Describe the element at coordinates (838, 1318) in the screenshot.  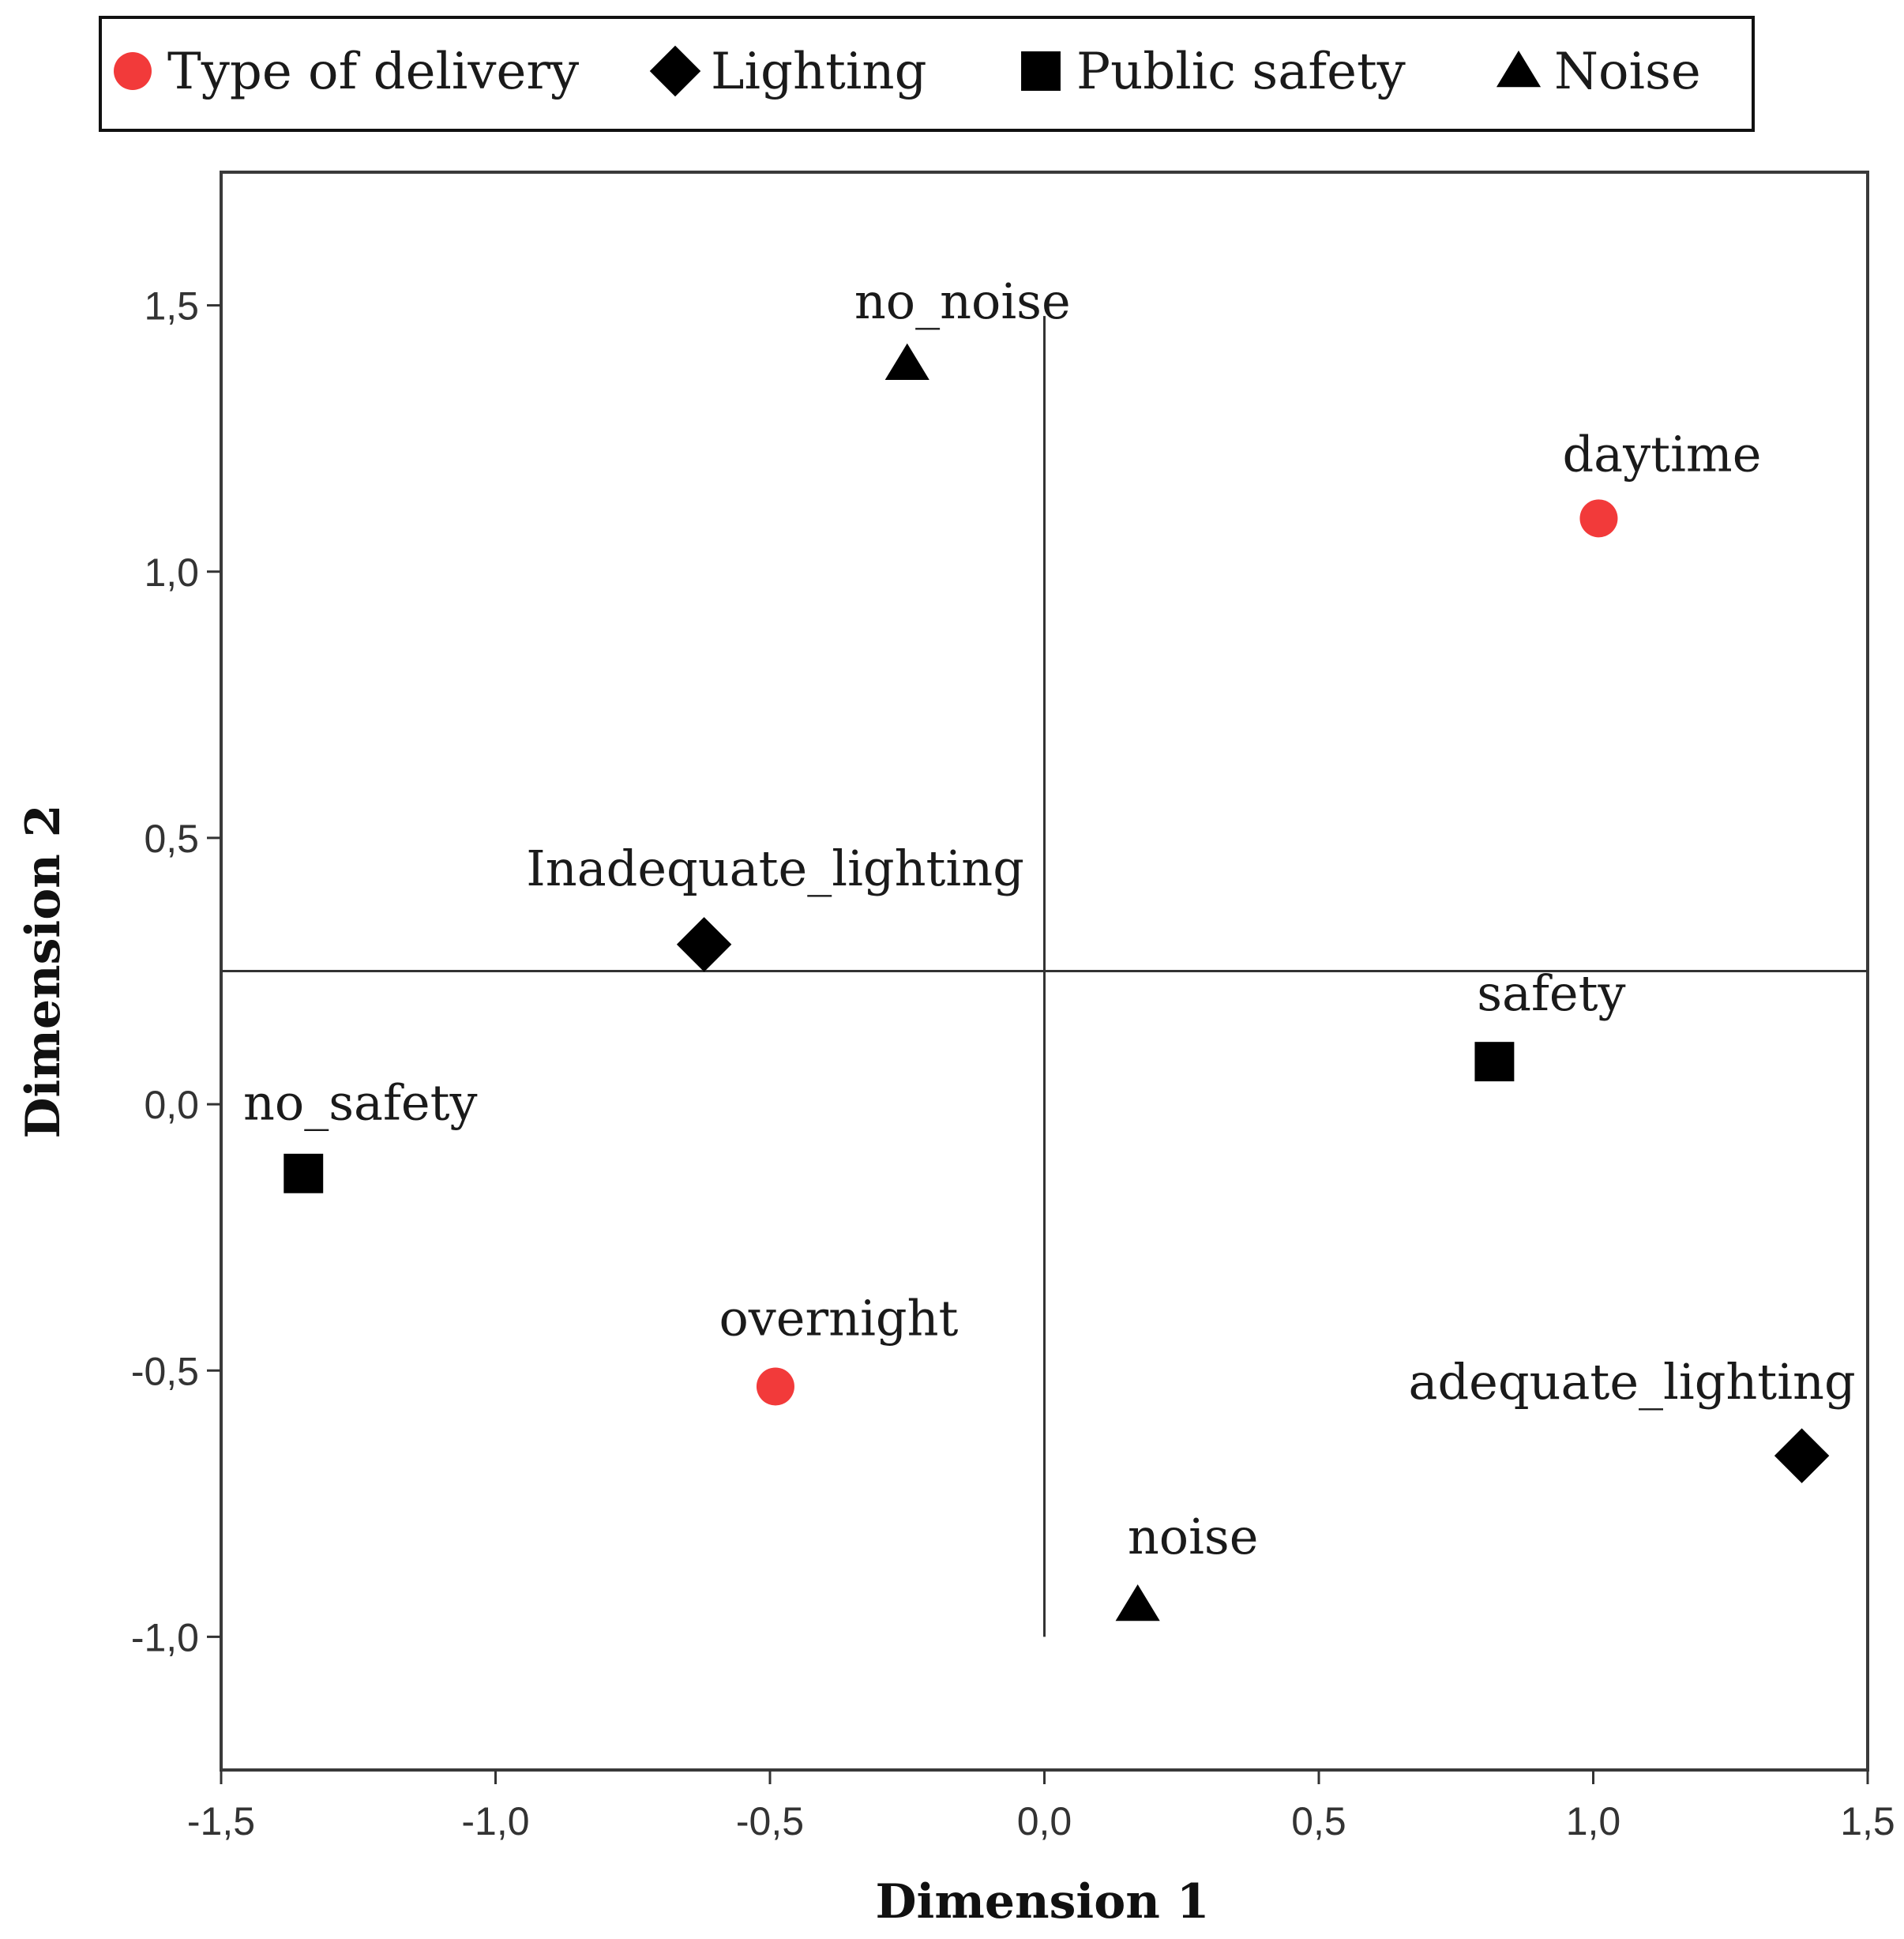
I see `point-label-overnight: overnight` at that location.